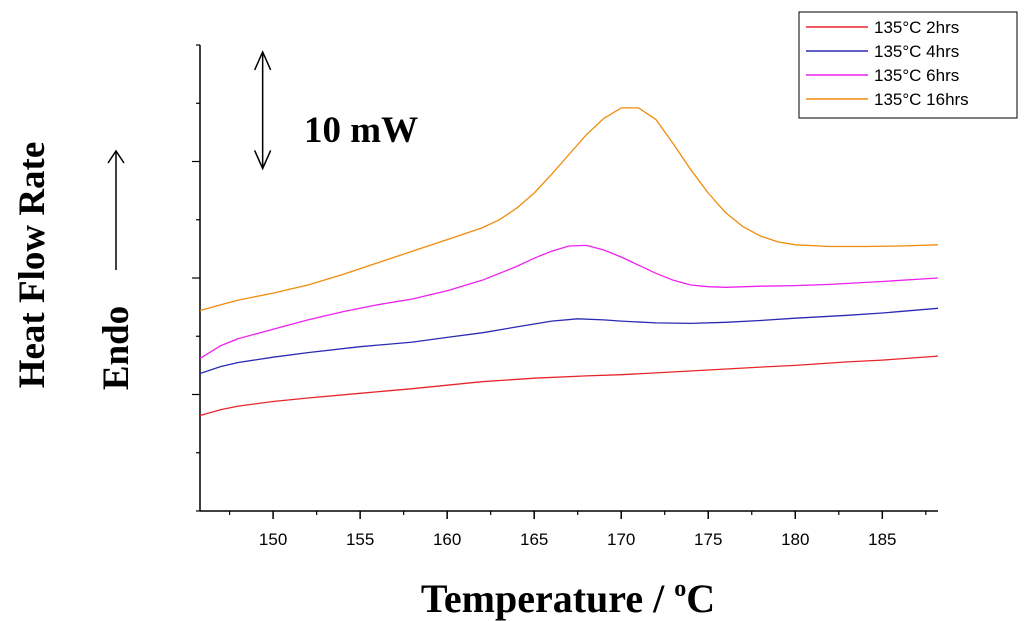  I want to click on x-tick-label: 175, so click(708, 539).